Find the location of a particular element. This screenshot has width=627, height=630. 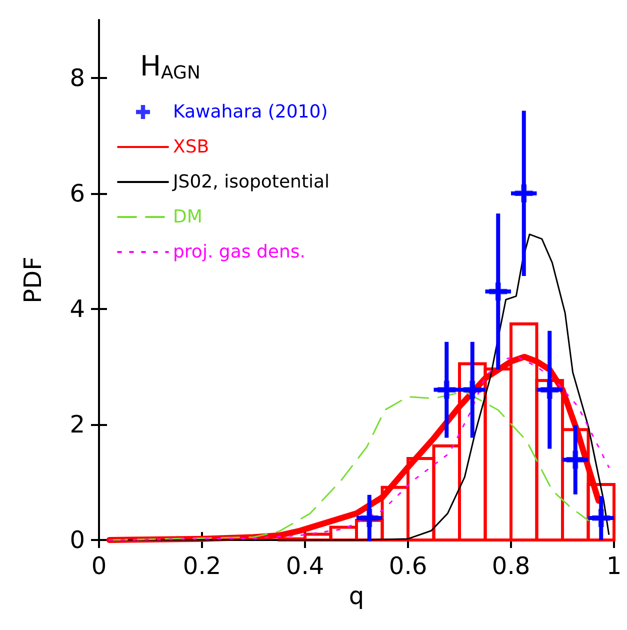

x-tick-label: 0.8 is located at coordinates (511, 566).